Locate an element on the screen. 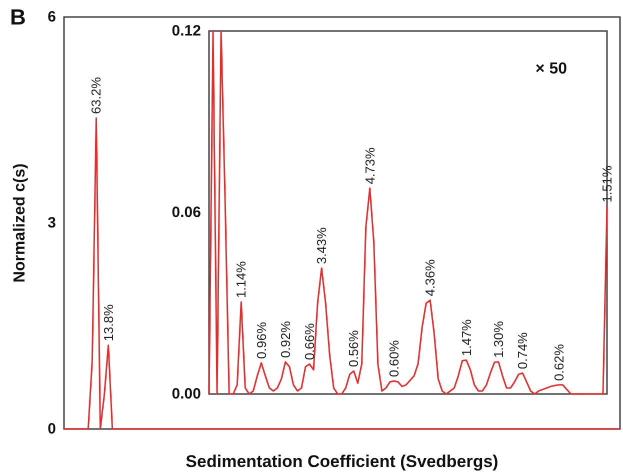  annotation: 0.56% is located at coordinates (354, 349).